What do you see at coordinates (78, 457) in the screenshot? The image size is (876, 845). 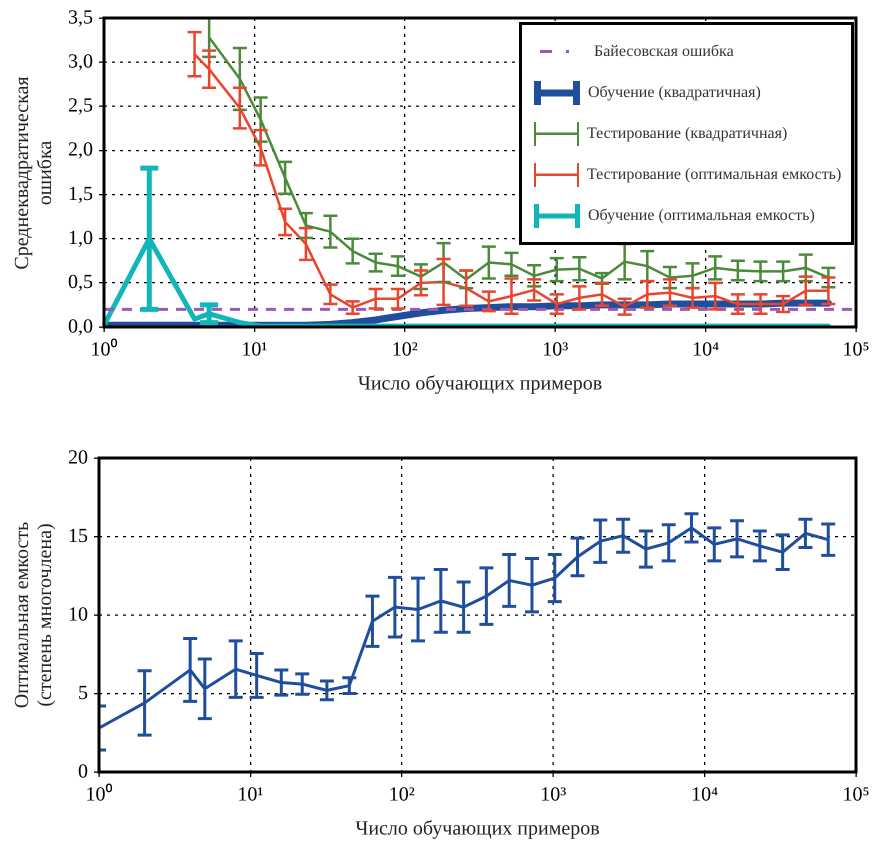 I see `y-tick-label: 20` at bounding box center [78, 457].